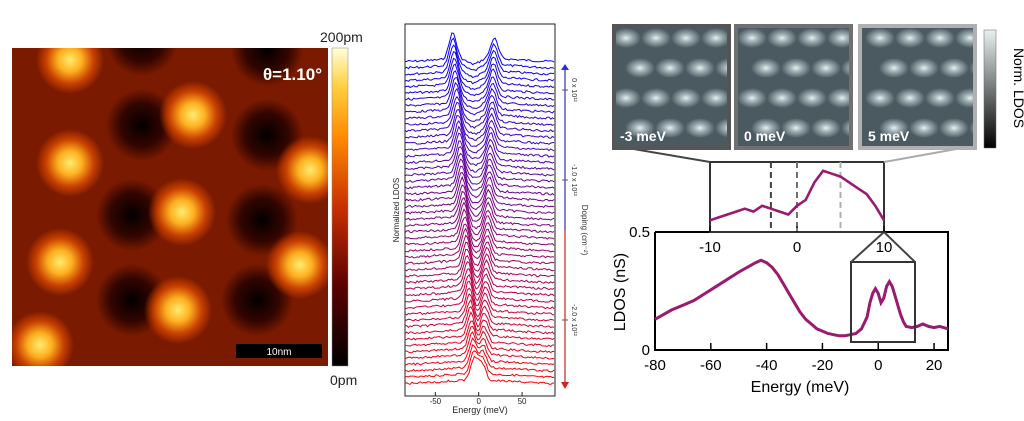 This screenshot has height=421, width=1024. I want to click on main-x-tick-label: 20, so click(934, 365).